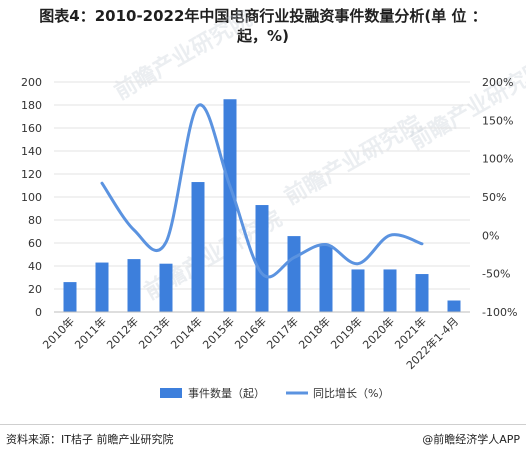  Describe the element at coordinates (353, 161) in the screenshot. I see `watermark-2: 前瞻产业研究院` at that location.